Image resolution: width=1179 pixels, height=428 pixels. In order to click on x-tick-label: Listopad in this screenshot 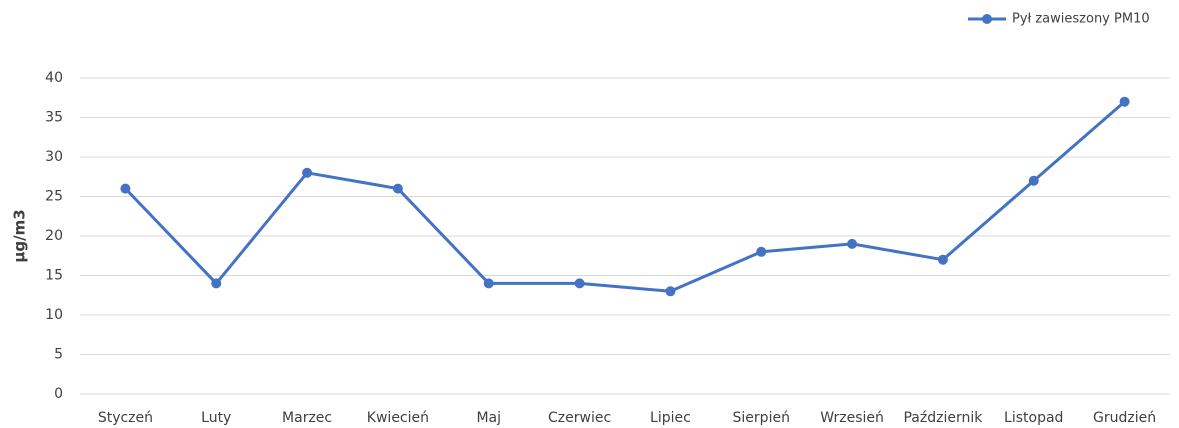, I will do `click(1033, 418)`.